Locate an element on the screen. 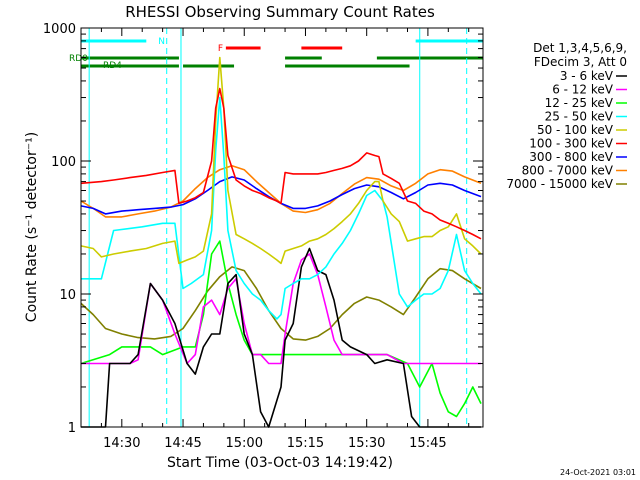 The height and width of the screenshot is (480, 640). legend-label-0: 3 - 6 keV is located at coordinates (587, 76).